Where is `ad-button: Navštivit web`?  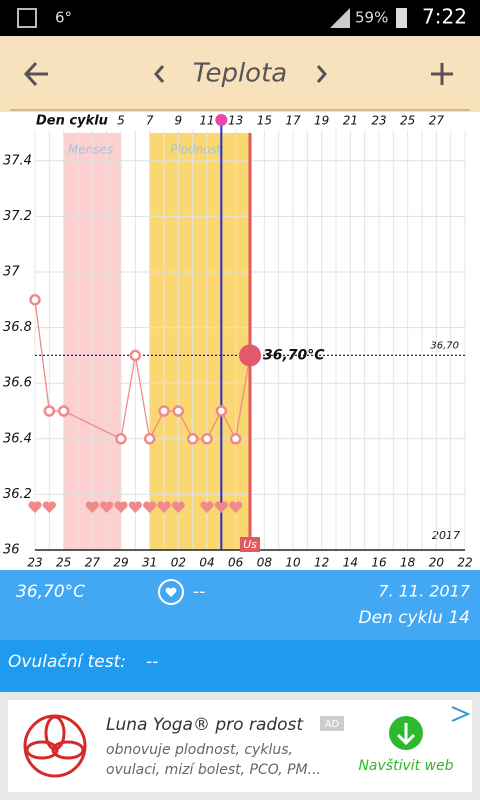
ad-button: Navštivit web is located at coordinates (405, 766).